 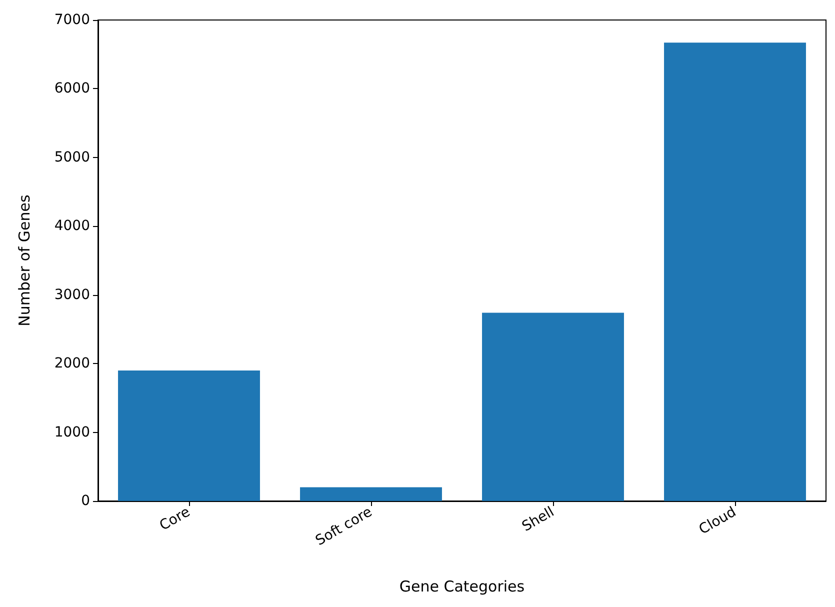 What do you see at coordinates (174, 519) in the screenshot?
I see `x-tick-label: Core` at bounding box center [174, 519].